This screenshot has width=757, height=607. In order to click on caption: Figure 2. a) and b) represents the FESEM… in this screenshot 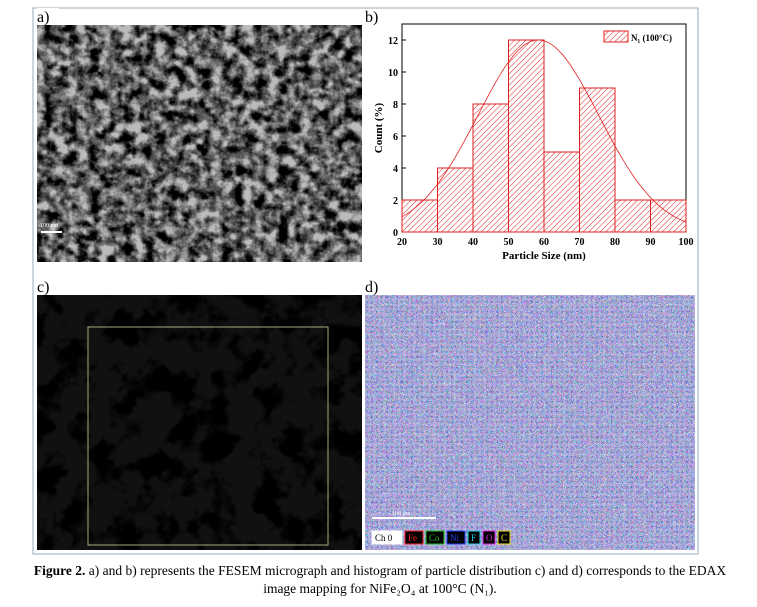, I will do `click(380, 580)`.